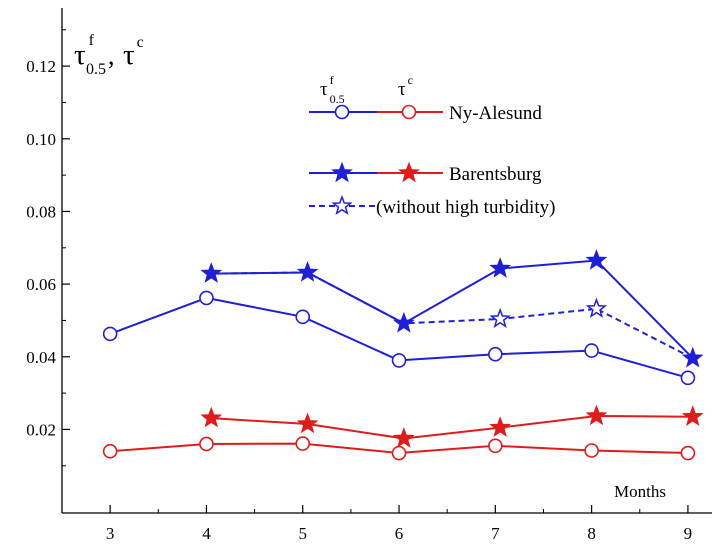  What do you see at coordinates (41, 211) in the screenshot?
I see `y-tick-label: 0.08` at bounding box center [41, 211].